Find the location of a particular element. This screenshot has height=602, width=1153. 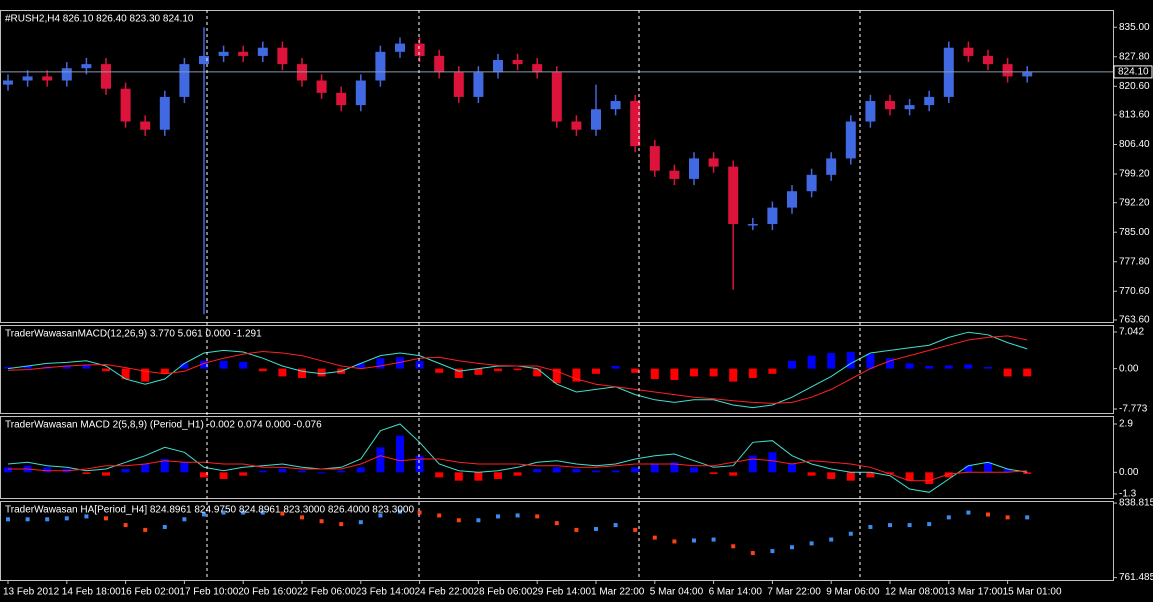

x-tick-label: 13 Mar 17:00 is located at coordinates (973, 592).